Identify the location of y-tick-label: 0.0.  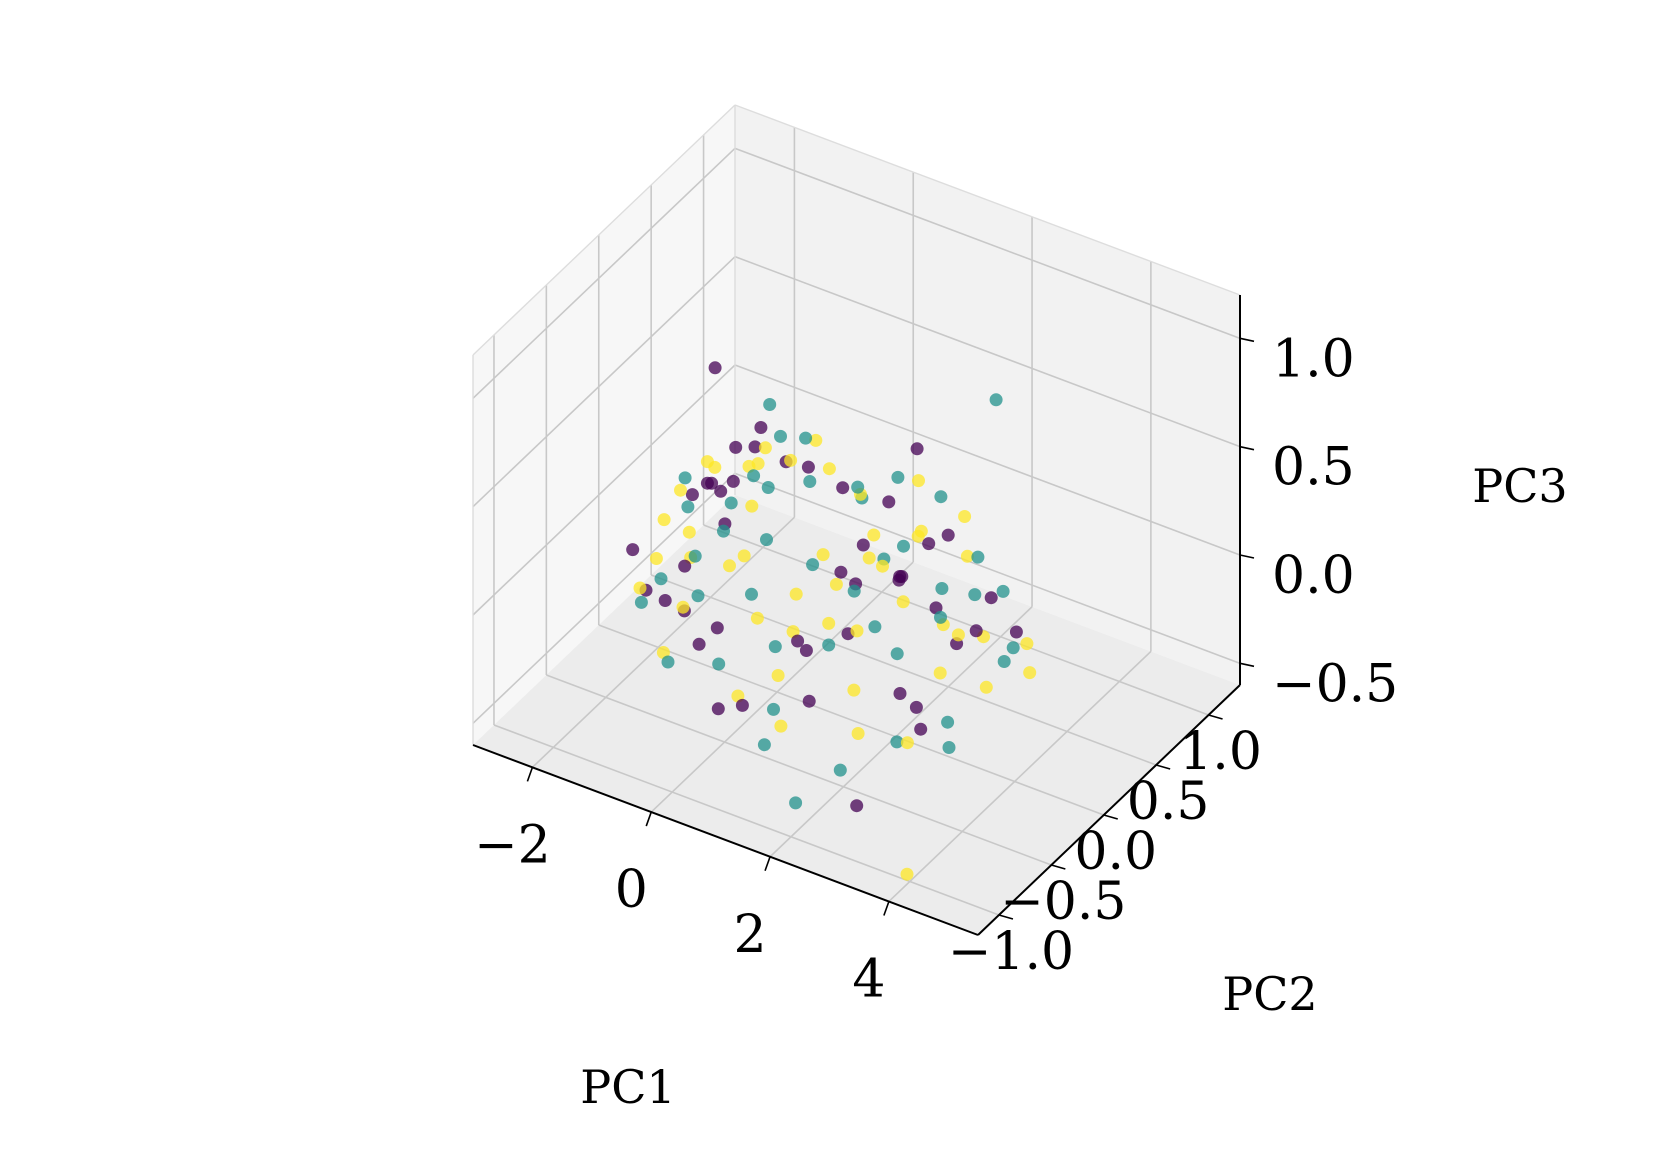
(1115, 852).